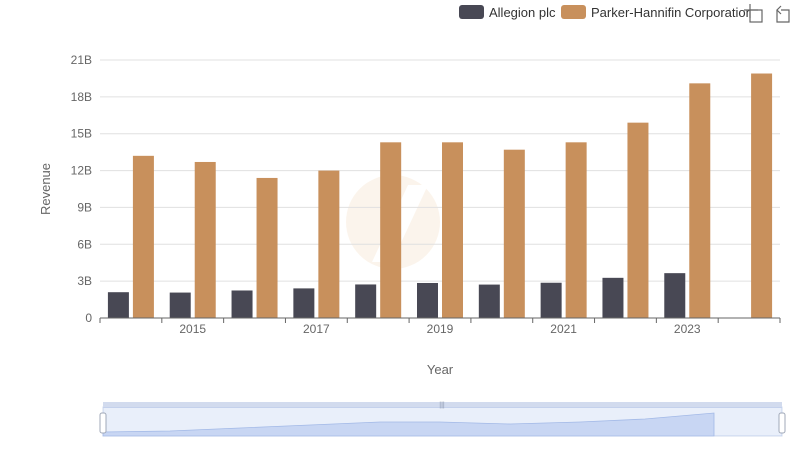 The image size is (800, 461). Describe the element at coordinates (84, 244) in the screenshot. I see `y-tick-label: 6B` at that location.